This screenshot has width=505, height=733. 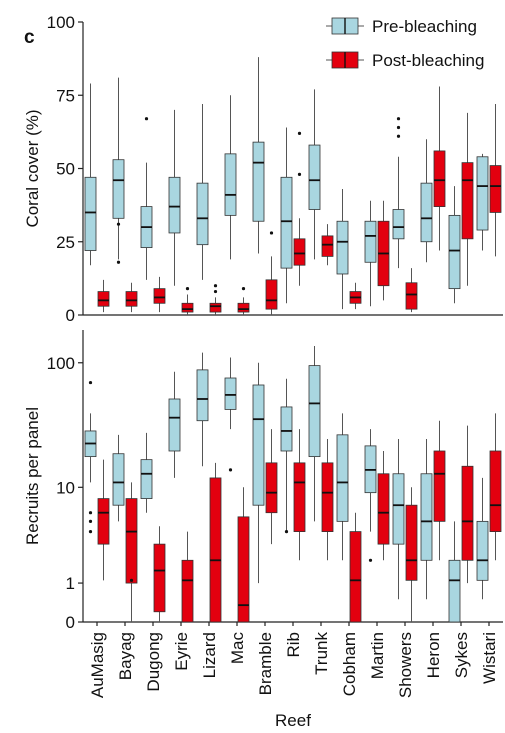 What do you see at coordinates (209, 655) in the screenshot?
I see `x-tick-label: Lizard` at bounding box center [209, 655].